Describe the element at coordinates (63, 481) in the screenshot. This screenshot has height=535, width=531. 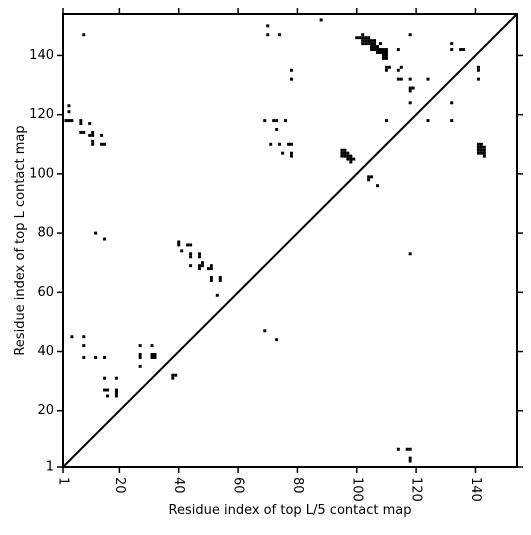
I see `x-tick-label: 1` at that location.